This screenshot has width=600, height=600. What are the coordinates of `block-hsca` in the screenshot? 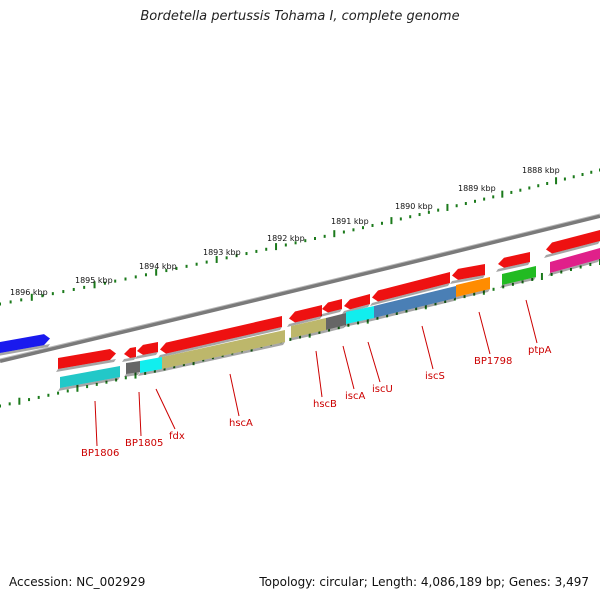 It's located at (222, 351).